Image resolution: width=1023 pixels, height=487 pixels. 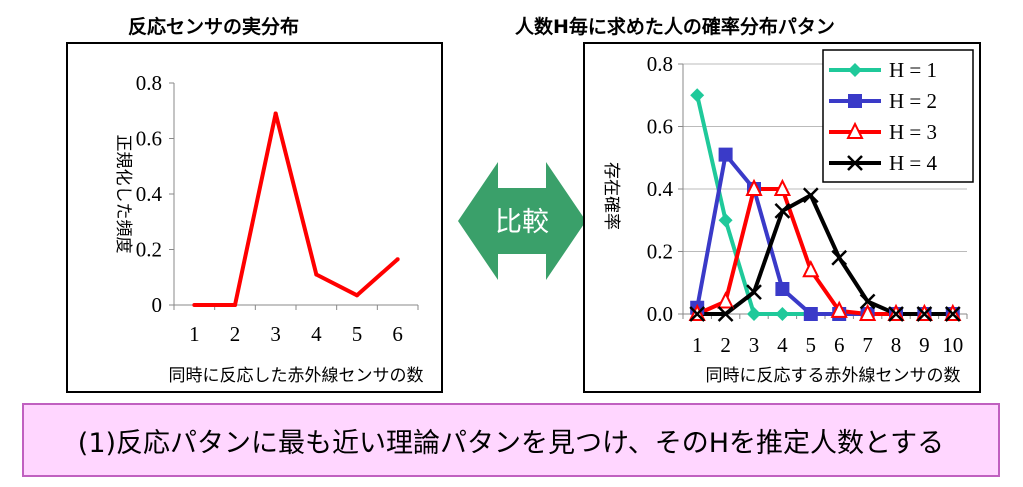 I want to click on compare-arrow: 比較, so click(x=522, y=221).